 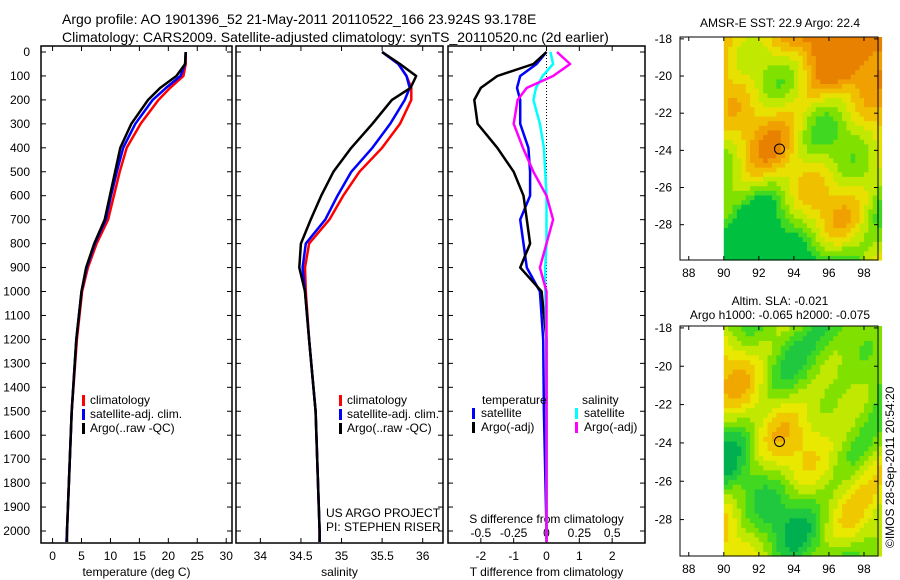 I want to click on depth-tick-label: 700, so click(x=20, y=220).